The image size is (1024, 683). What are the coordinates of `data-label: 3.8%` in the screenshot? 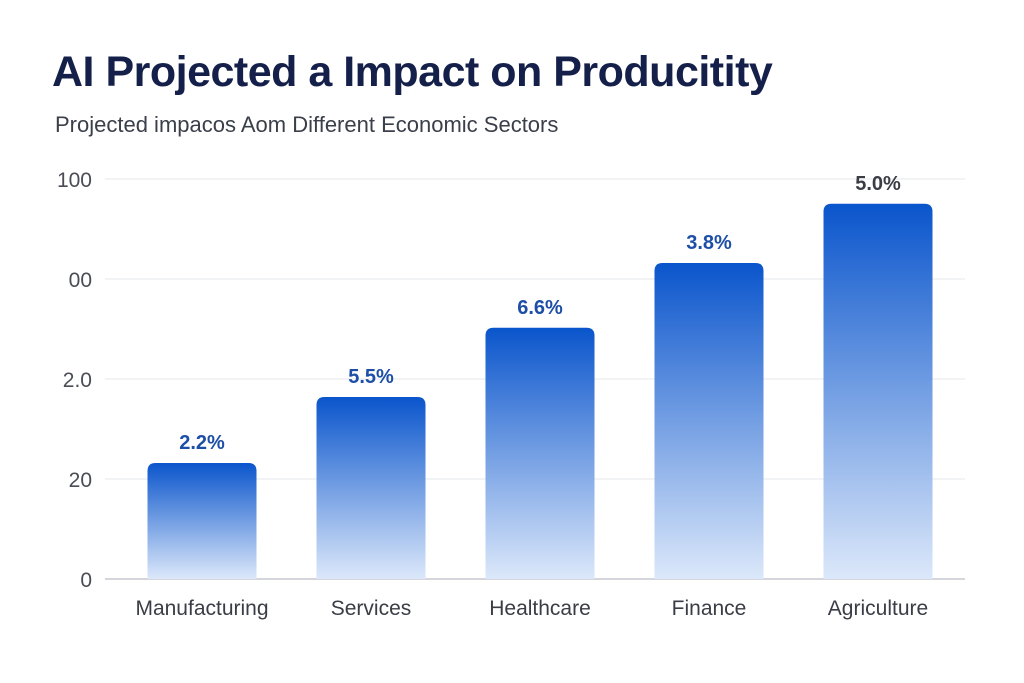 It's located at (709, 243).